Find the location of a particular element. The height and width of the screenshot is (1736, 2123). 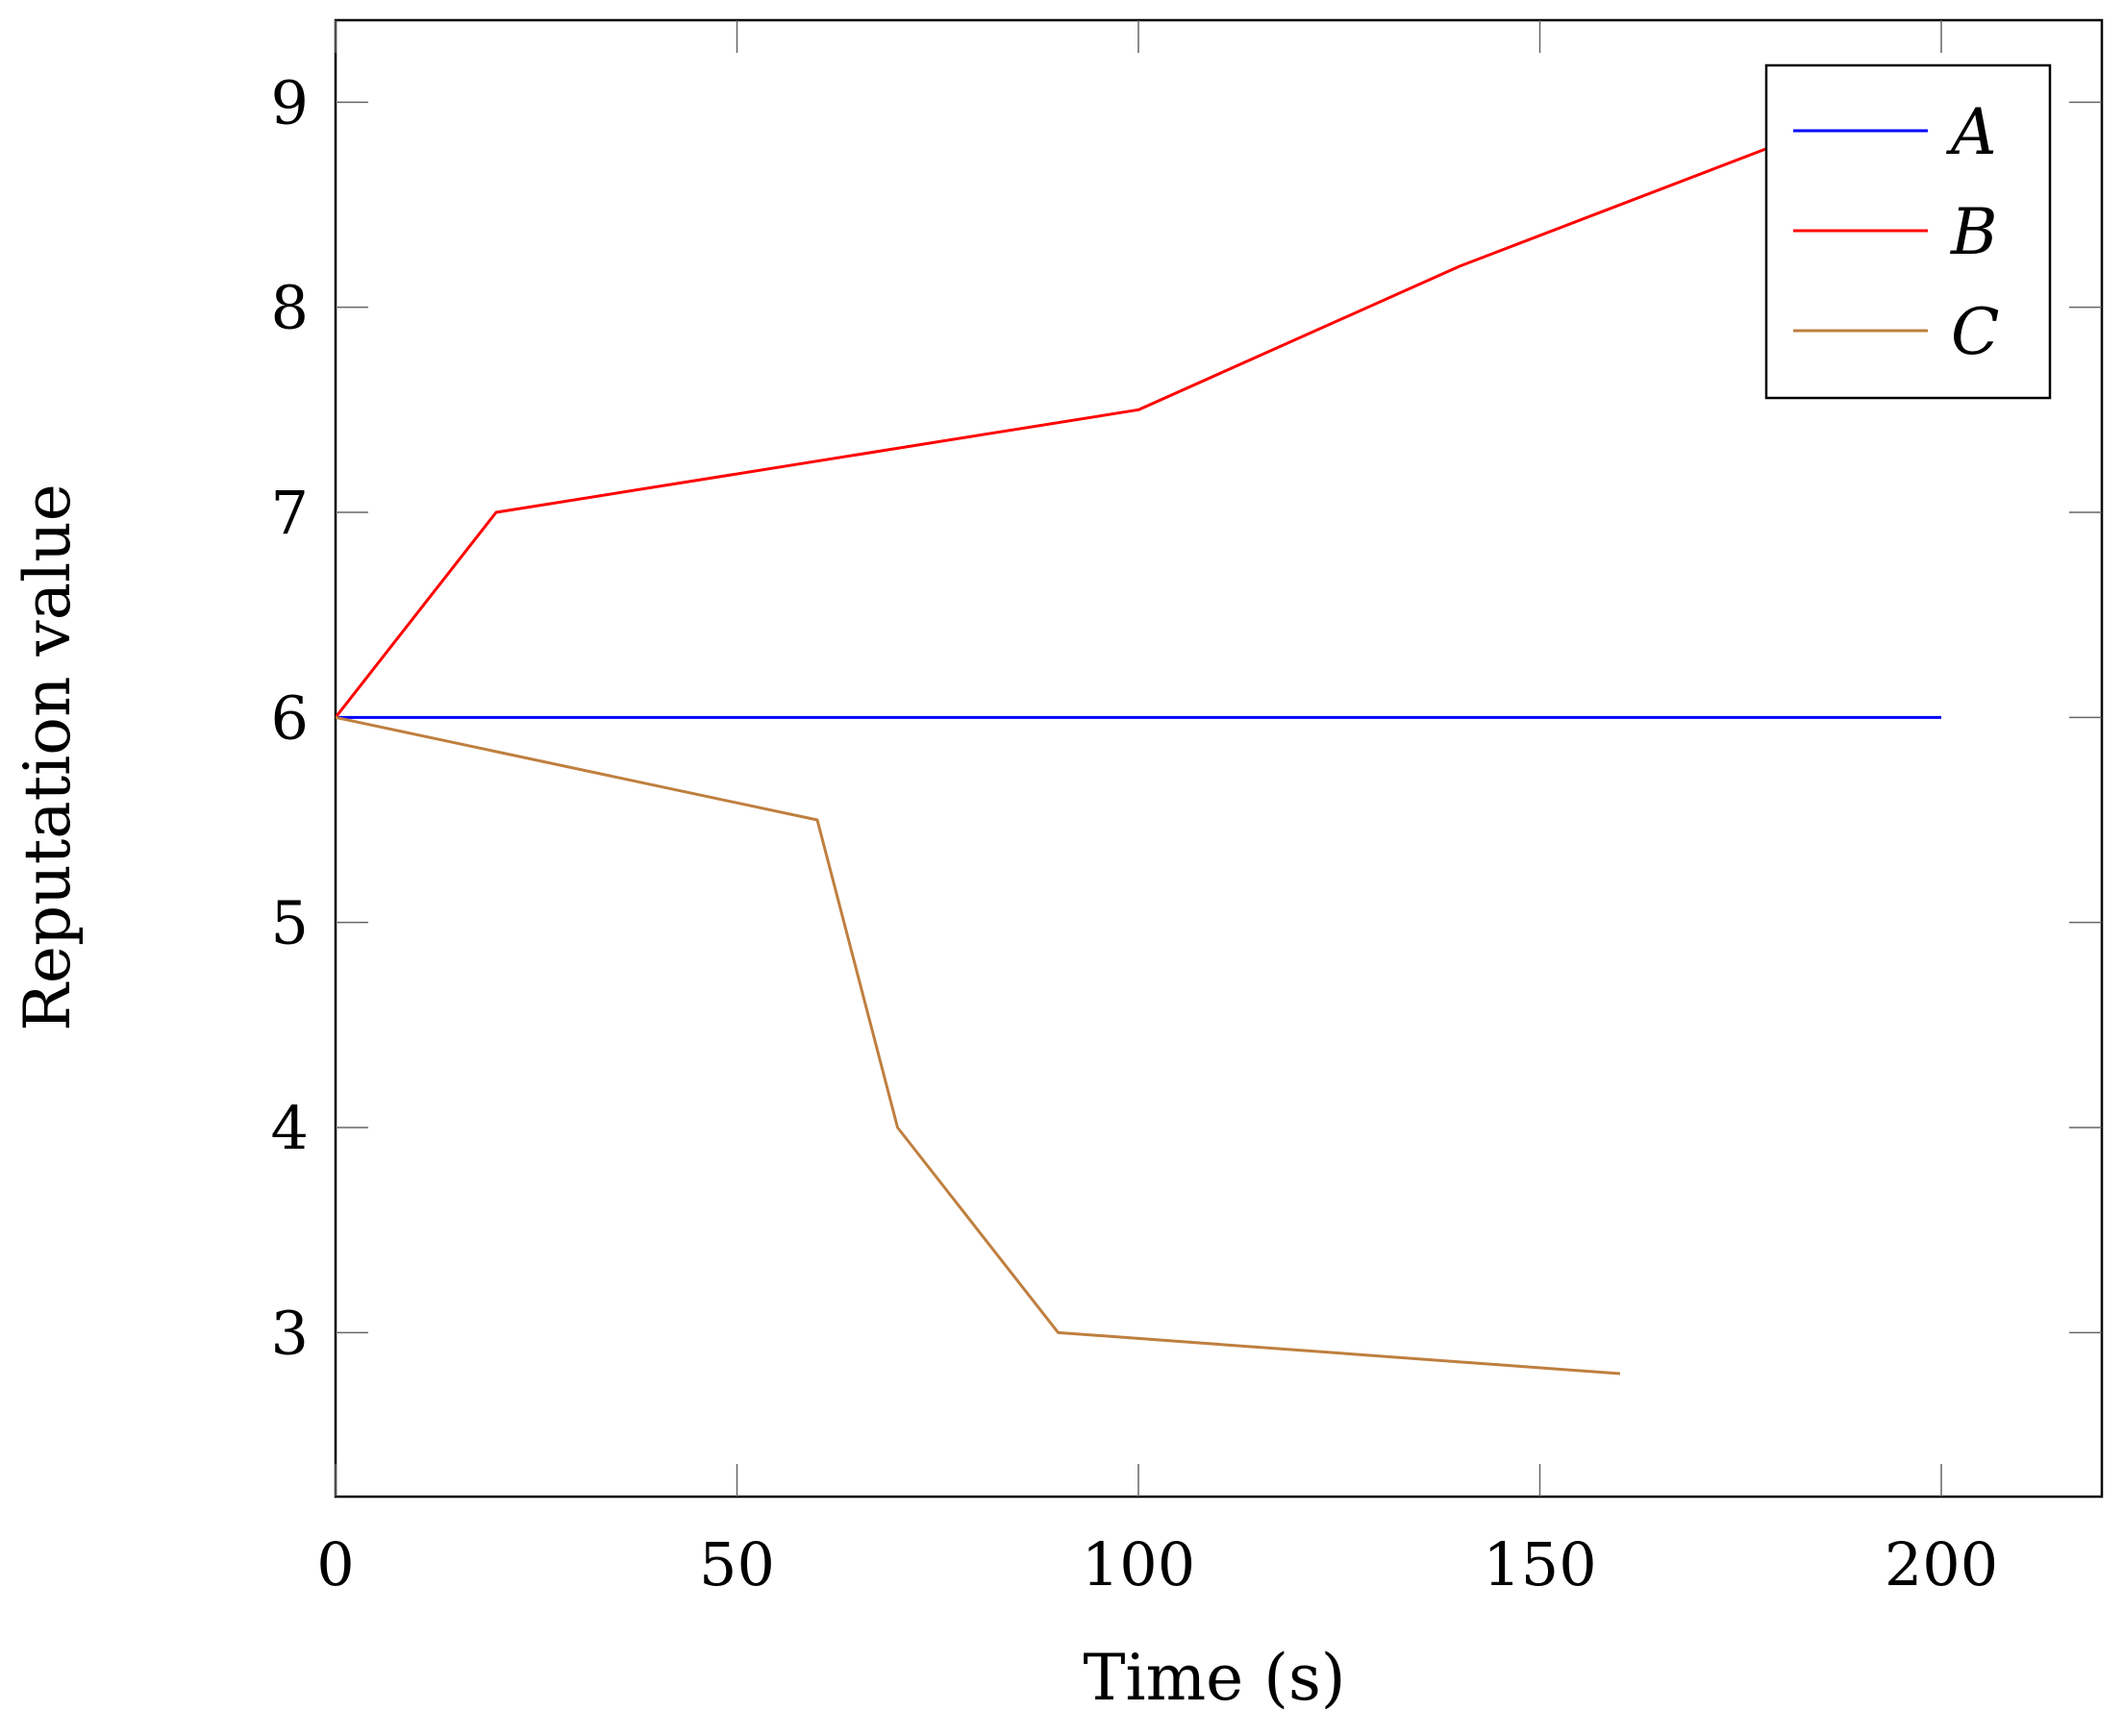

x-tick-label: 100 is located at coordinates (1138, 1564).